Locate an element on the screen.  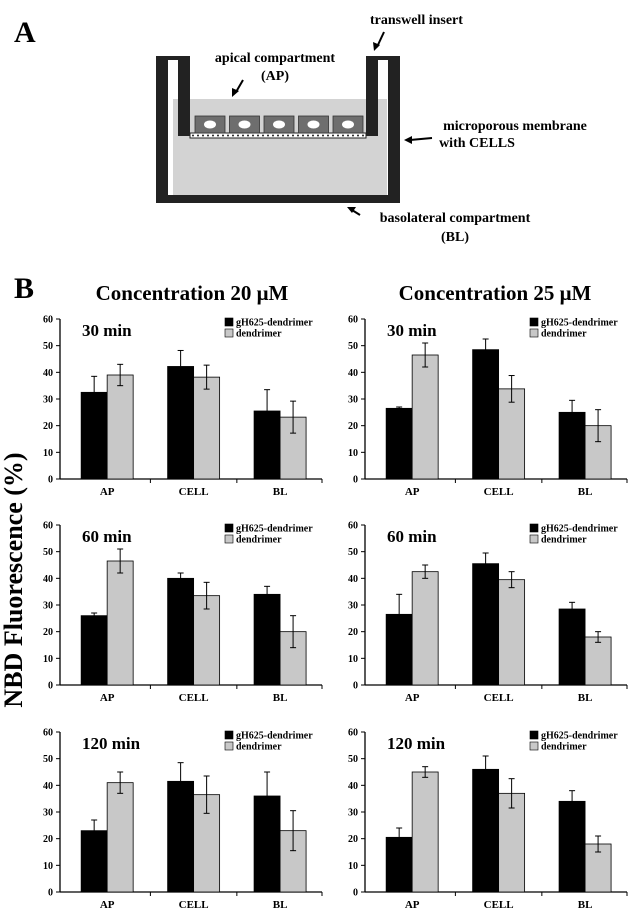
basolateral-compartment-label: basolateral compartment is located at coordinates (455, 218).